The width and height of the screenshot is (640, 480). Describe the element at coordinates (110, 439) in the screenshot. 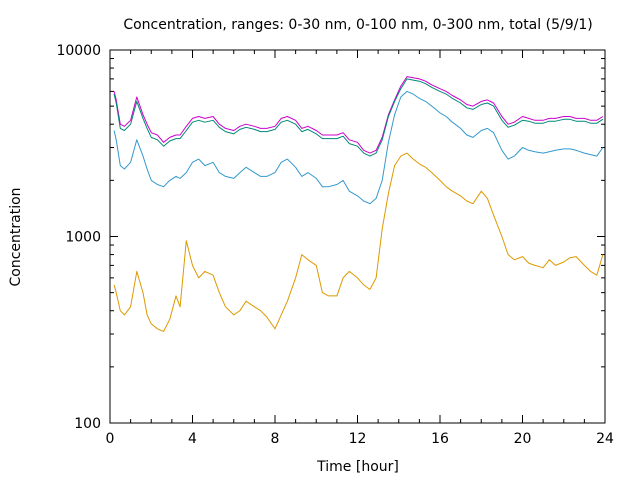

I see `x-tick-label: 0` at that location.